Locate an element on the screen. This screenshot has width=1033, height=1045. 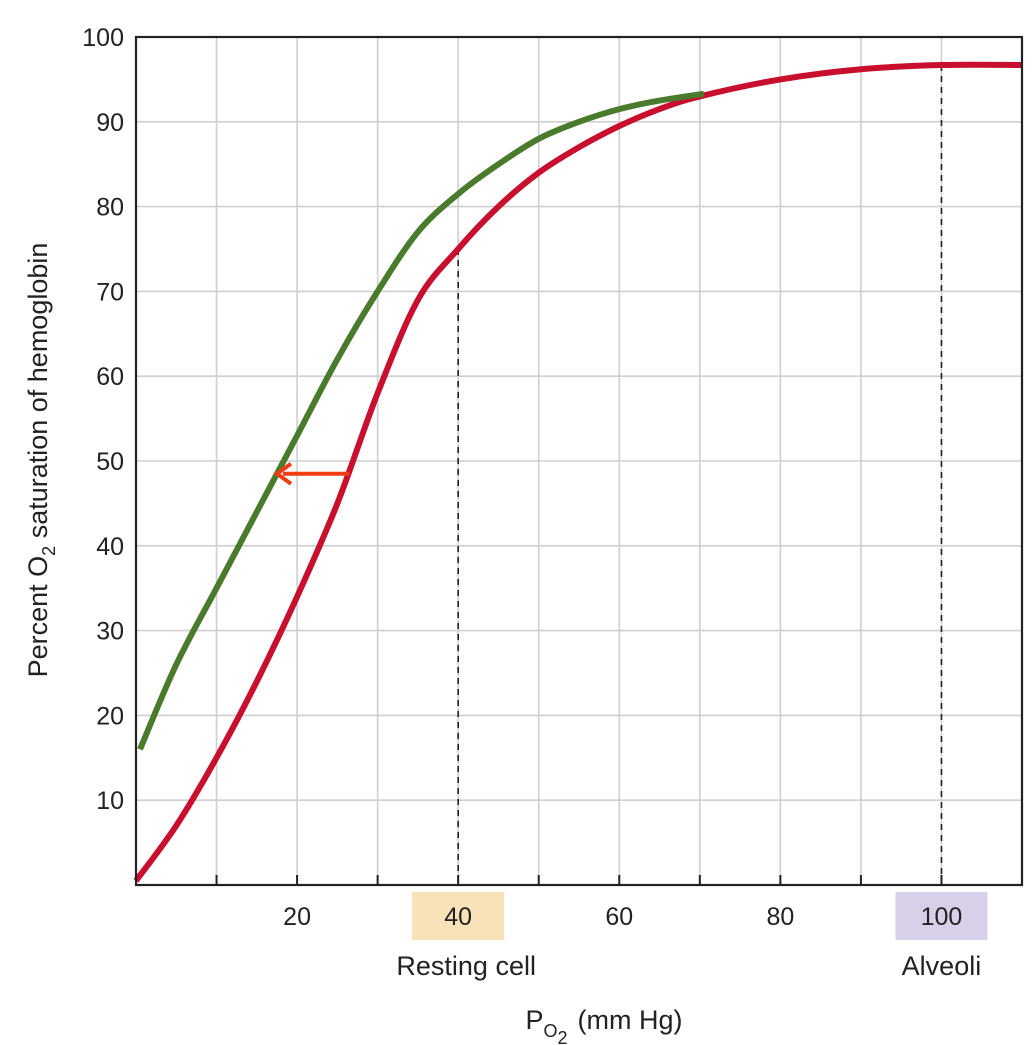
y-tick-label-70: 70 is located at coordinates (110, 292).